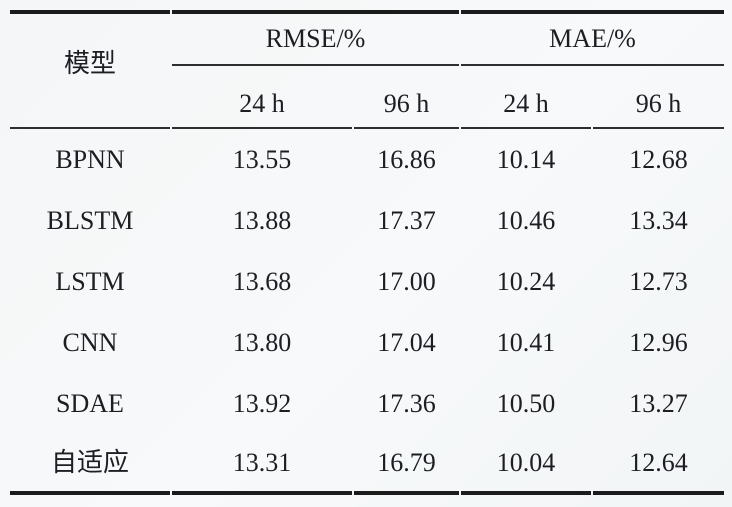  Describe the element at coordinates (526, 159) in the screenshot. I see `value-cell: 10.14` at that location.